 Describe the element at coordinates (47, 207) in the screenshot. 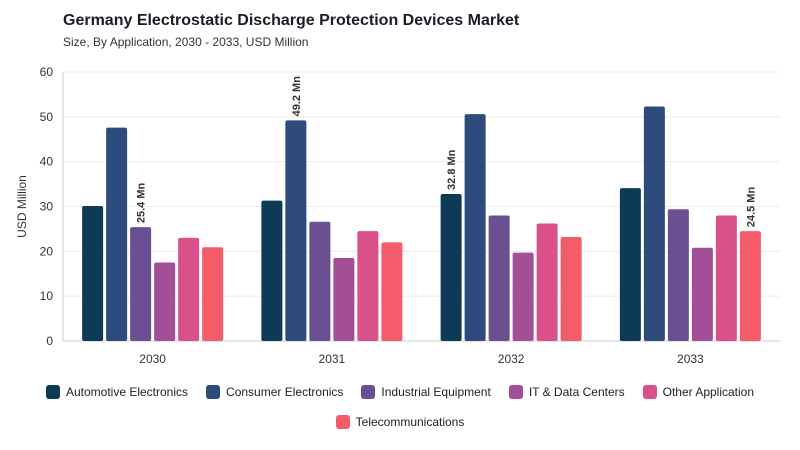

I see `y-tick-label: 30` at that location.